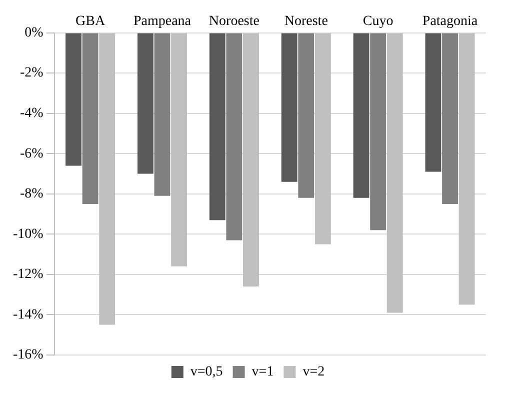 This screenshot has height=399, width=506. Describe the element at coordinates (313, 372) in the screenshot. I see `legend-label: v=2` at that location.